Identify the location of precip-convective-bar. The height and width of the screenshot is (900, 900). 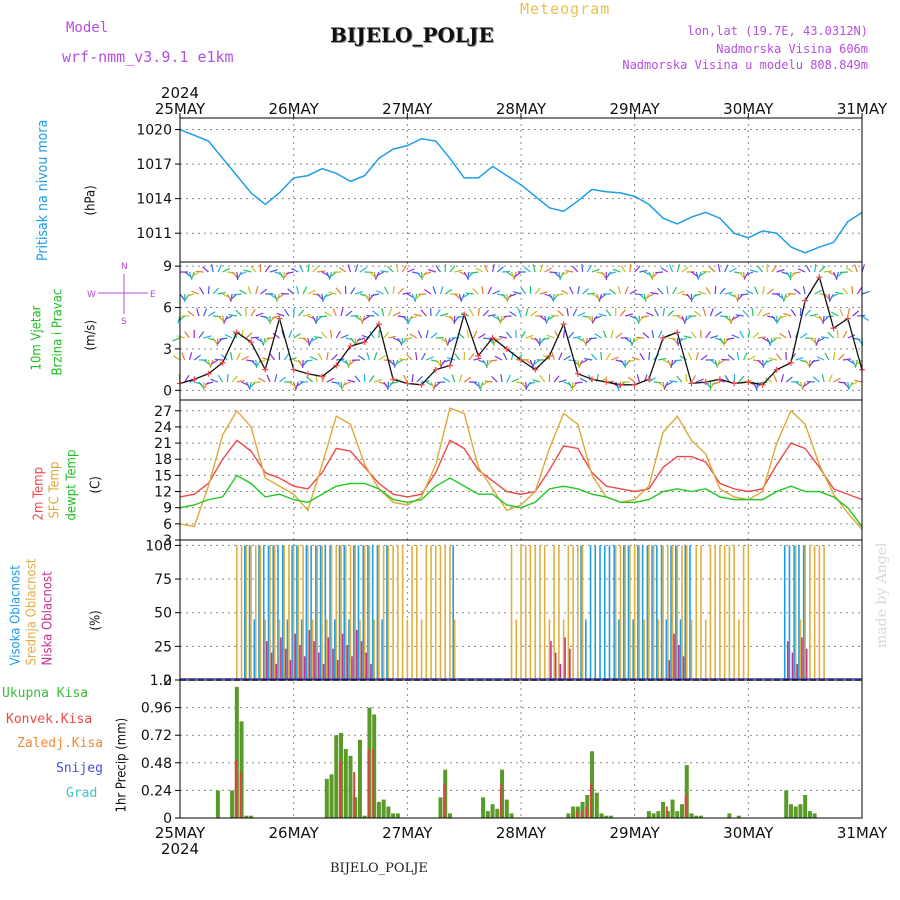
(576, 814).